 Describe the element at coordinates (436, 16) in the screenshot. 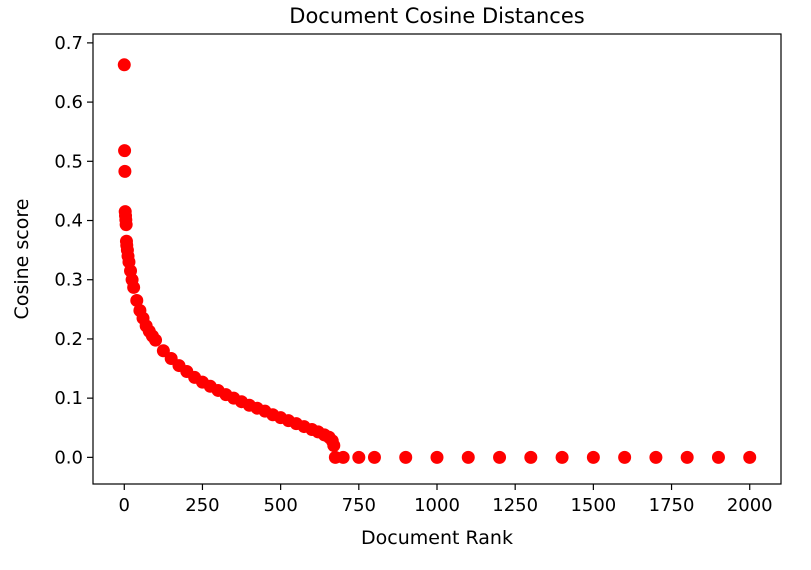

I see `chart-title: Document Cosine Distances` at that location.